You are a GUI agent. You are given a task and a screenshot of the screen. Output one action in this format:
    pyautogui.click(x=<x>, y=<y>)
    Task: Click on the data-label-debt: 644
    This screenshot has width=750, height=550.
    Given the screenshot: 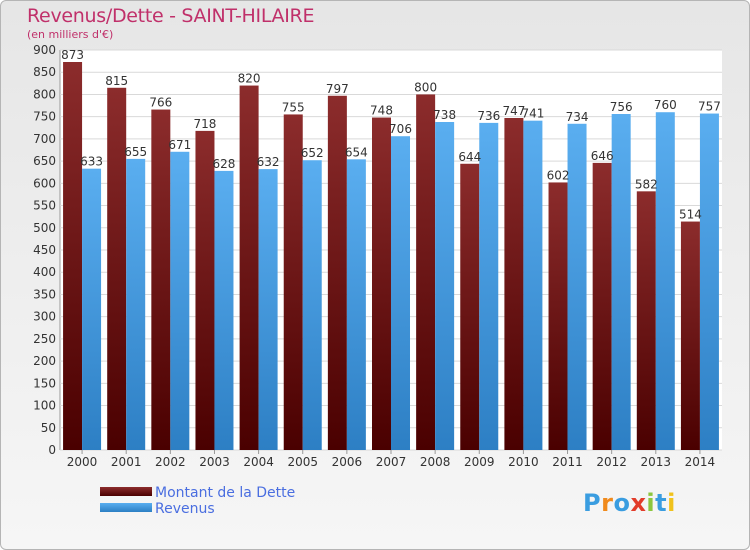 What is the action you would take?
    pyautogui.click(x=469, y=157)
    